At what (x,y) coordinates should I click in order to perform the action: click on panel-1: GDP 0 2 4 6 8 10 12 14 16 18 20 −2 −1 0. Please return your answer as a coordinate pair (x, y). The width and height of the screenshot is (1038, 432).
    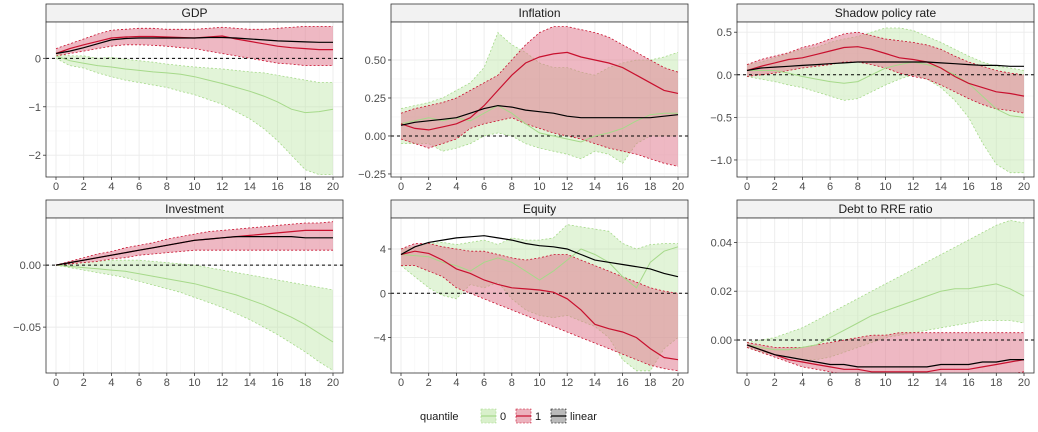
    Looking at the image, I should click on (186, 98).